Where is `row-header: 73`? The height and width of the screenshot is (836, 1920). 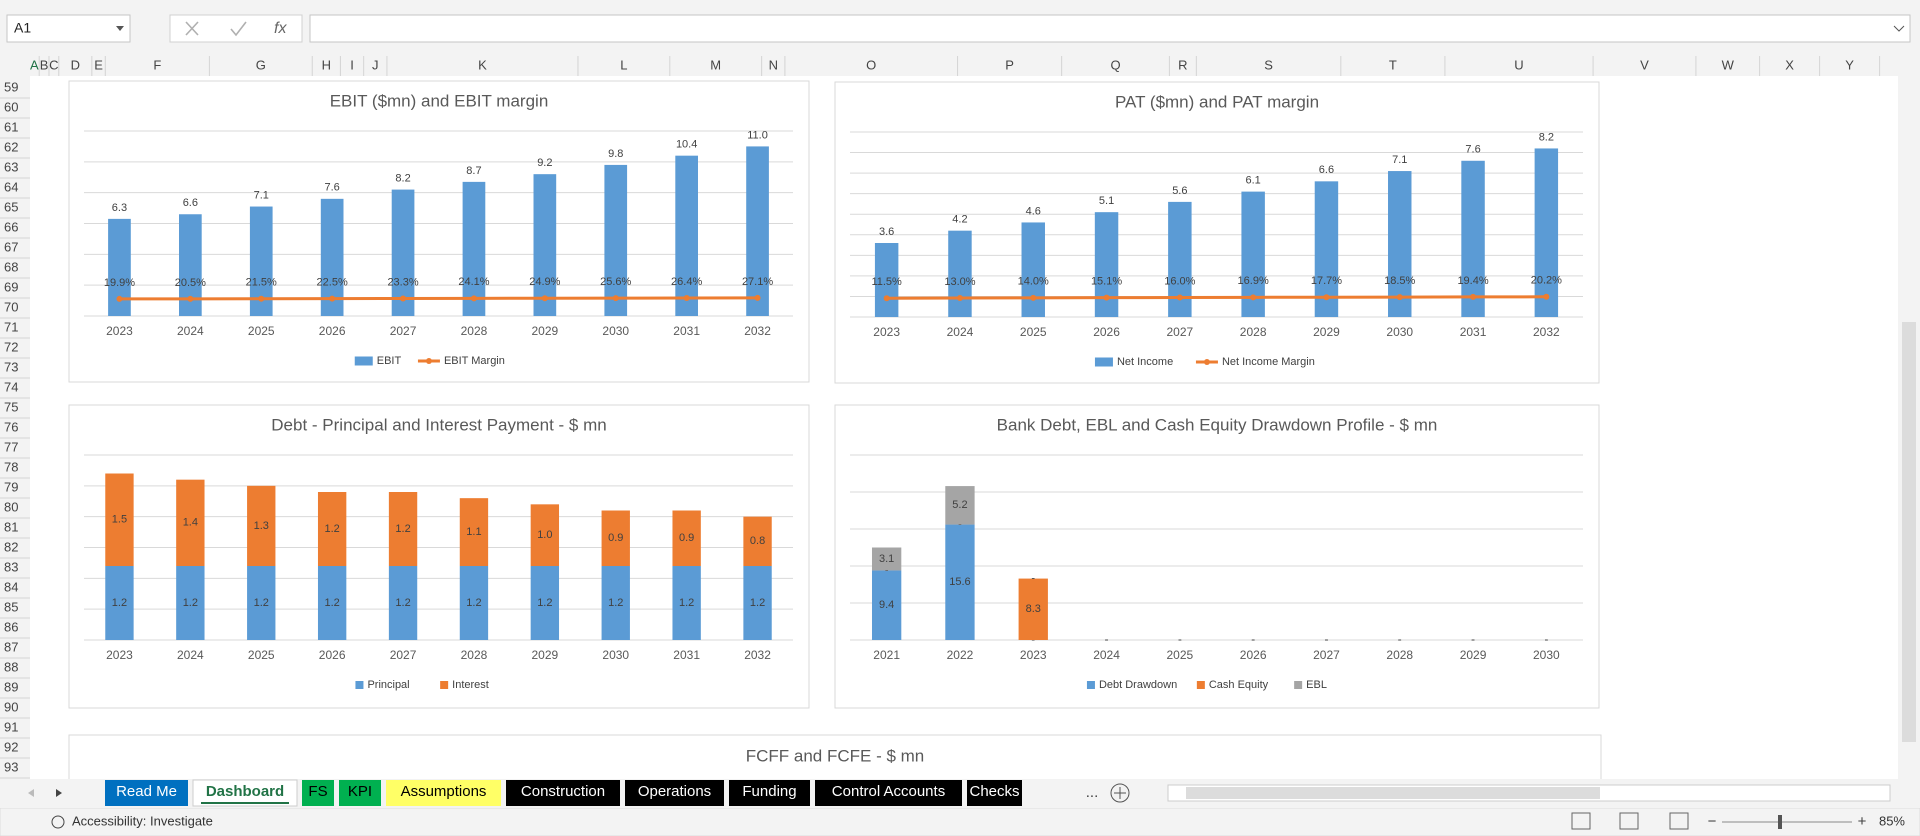 row-header: 73 is located at coordinates (11, 366).